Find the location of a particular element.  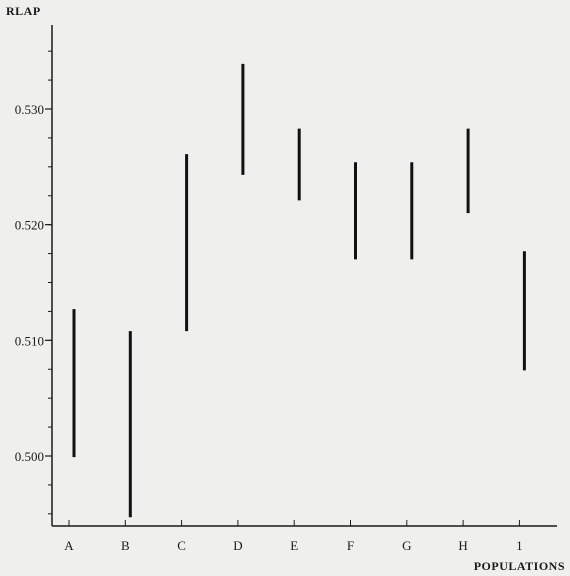

x-tick-label: A is located at coordinates (69, 545).